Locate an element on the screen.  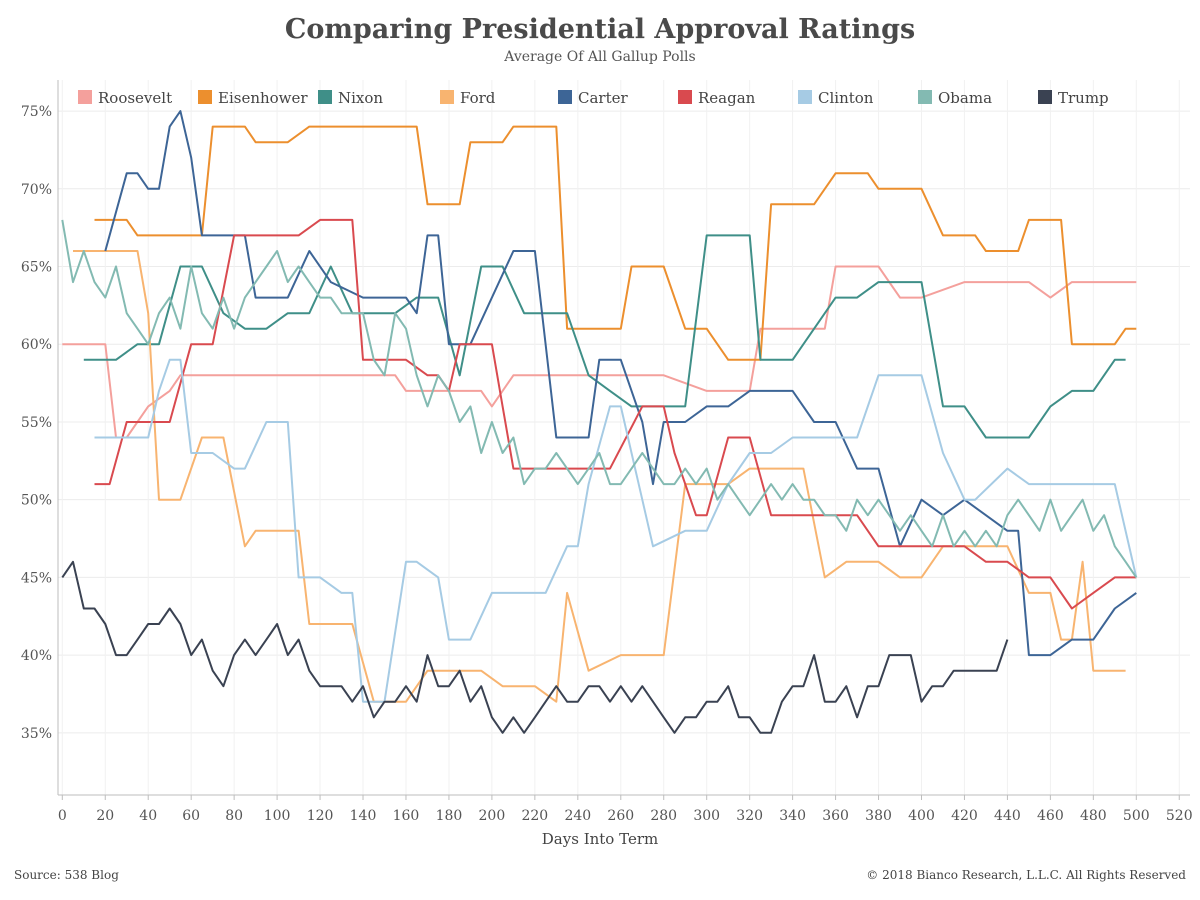
x-tick-label: 160 is located at coordinates (406, 816).